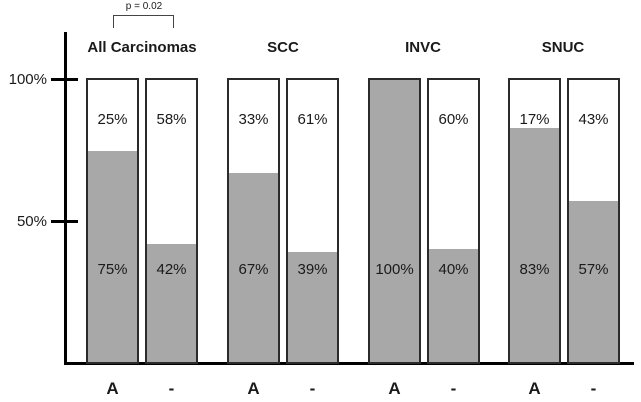 Image resolution: width=641 pixels, height=402 pixels. What do you see at coordinates (453, 119) in the screenshot?
I see `white-segment-label: 60%` at bounding box center [453, 119].